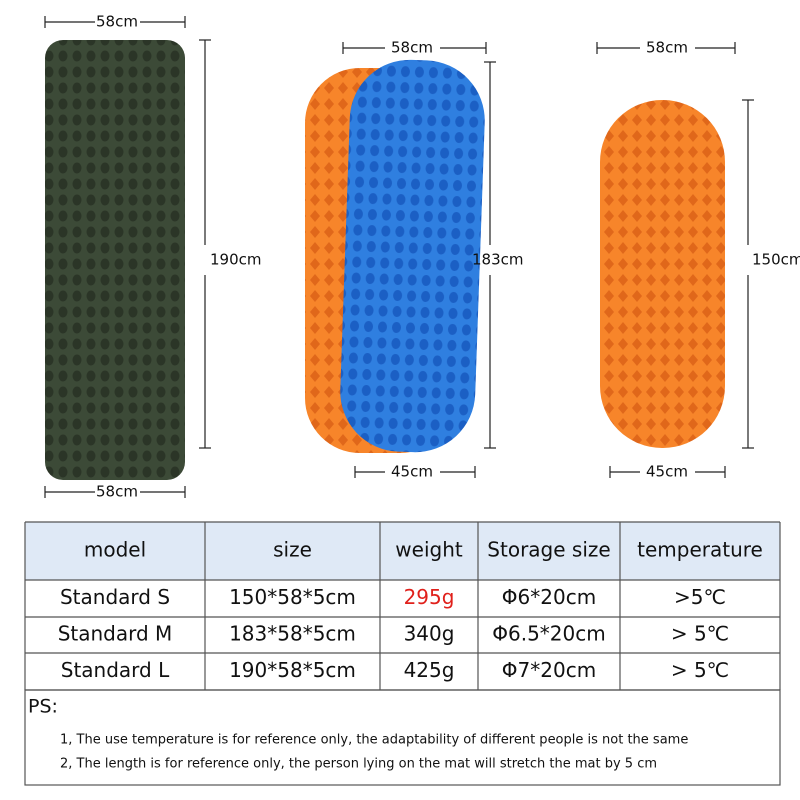 Image resolution: width=800 pixels, height=800 pixels. I want to click on mat-large, so click(115, 260).